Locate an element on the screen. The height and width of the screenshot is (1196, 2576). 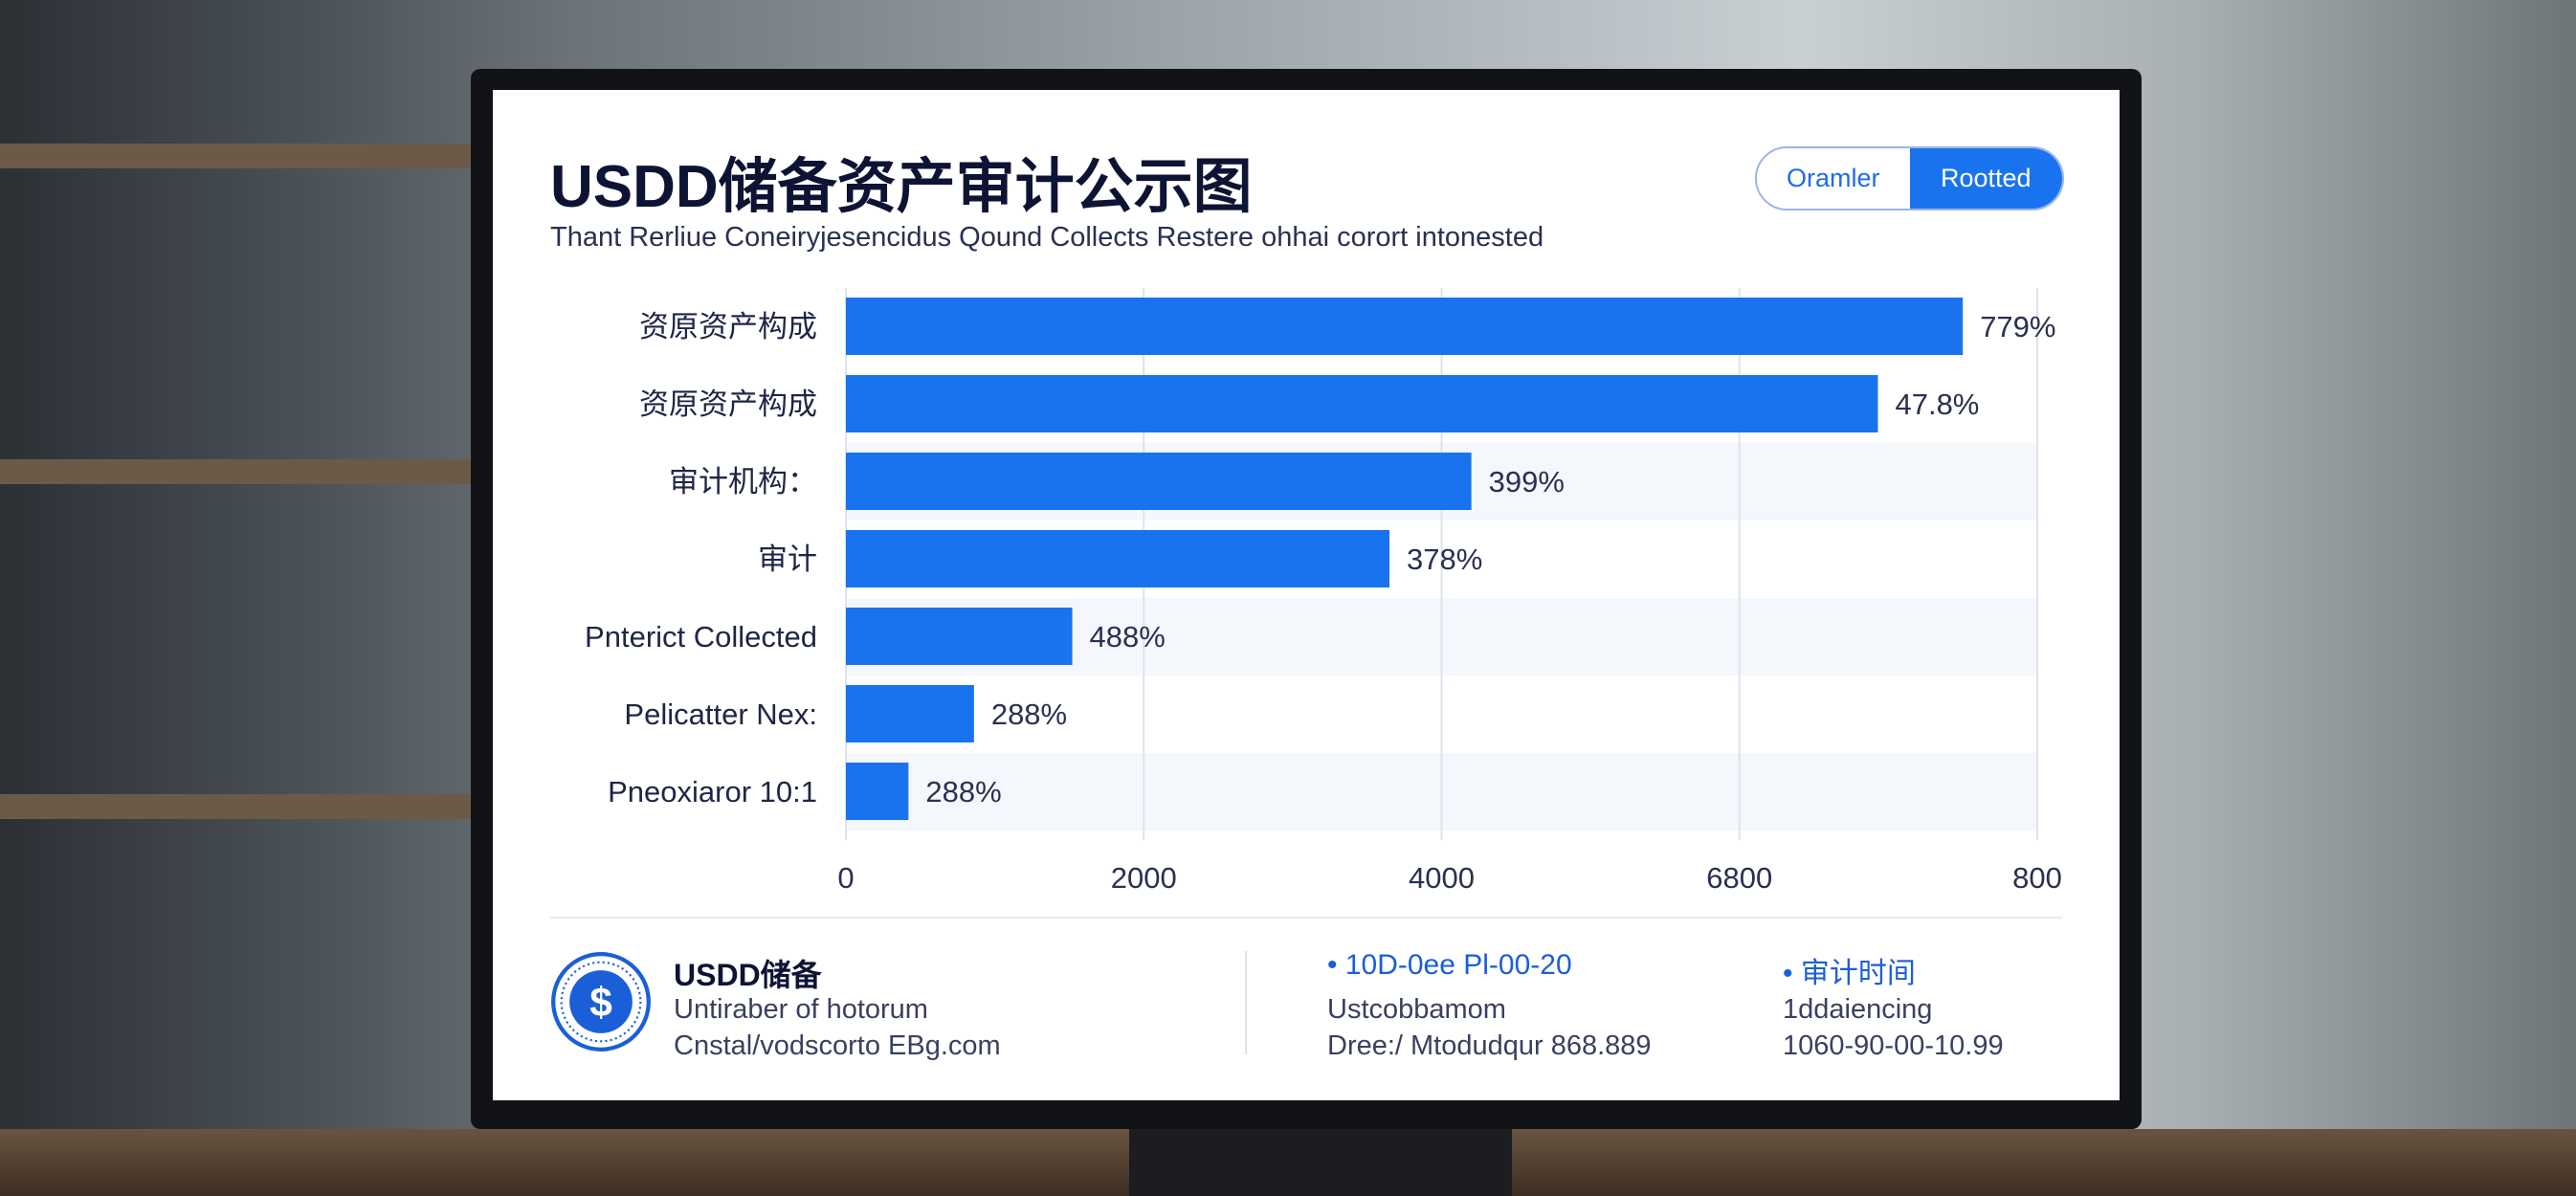
divider is located at coordinates (1306, 918).